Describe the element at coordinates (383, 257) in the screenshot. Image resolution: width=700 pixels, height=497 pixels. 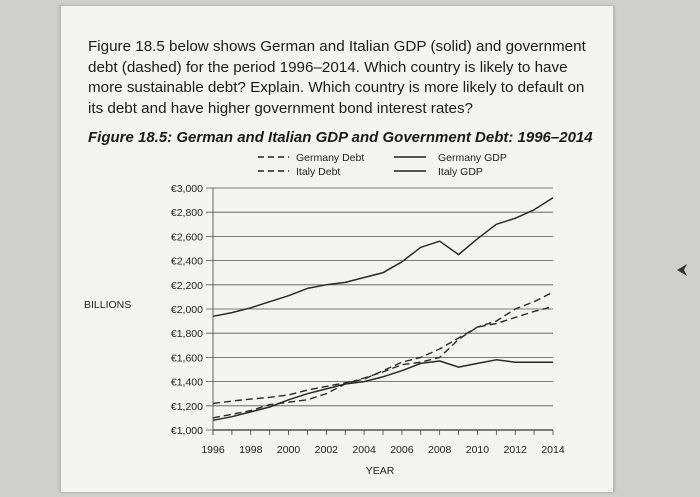
I see `germany-gdp-line` at that location.